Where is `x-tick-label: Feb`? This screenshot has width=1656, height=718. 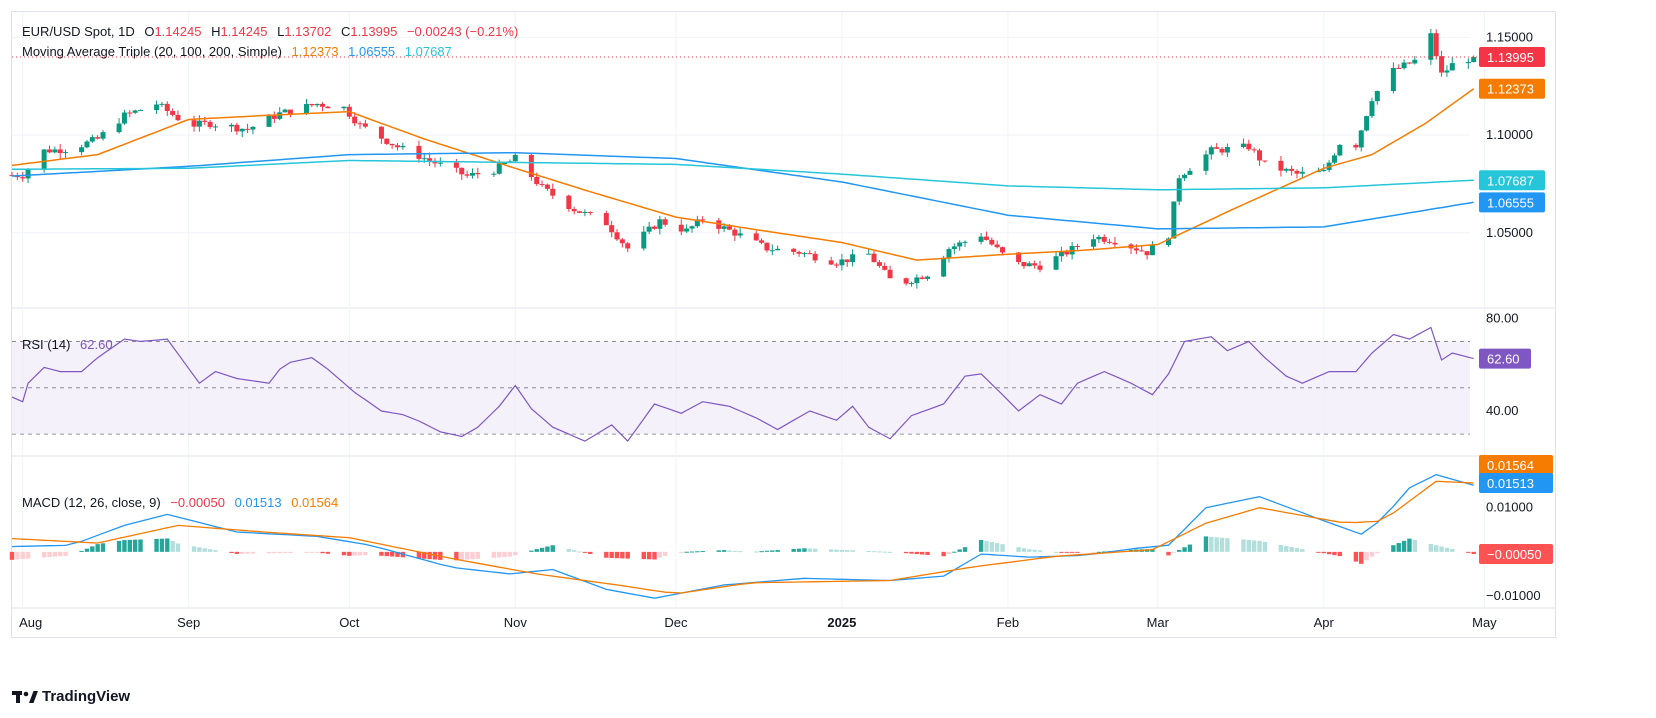
x-tick-label: Feb is located at coordinates (1008, 622).